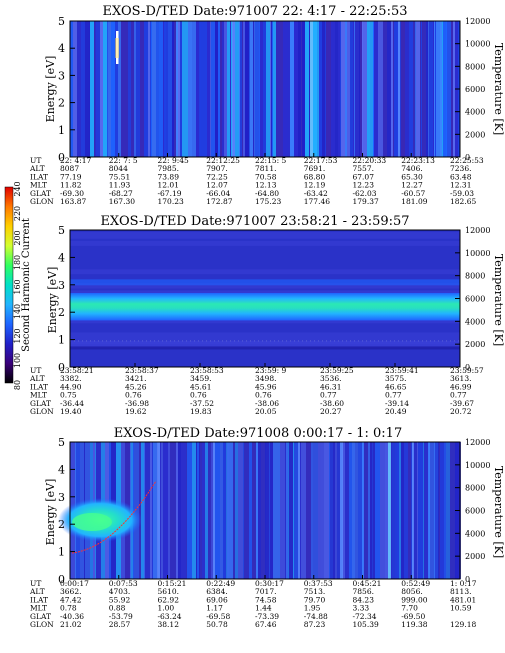 This screenshot has height=653, width=505. Describe the element at coordinates (136, 411) in the screenshot. I see `orbit-row-value: 19.62` at that location.